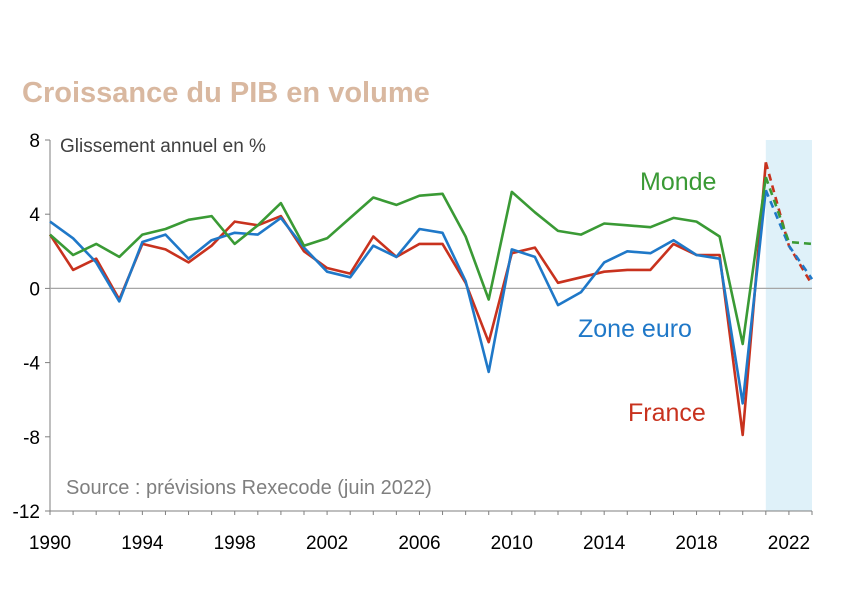 The height and width of the screenshot is (600, 858). What do you see at coordinates (635, 329) in the screenshot?
I see `series-label-zone-euro: Zone euro` at bounding box center [635, 329].